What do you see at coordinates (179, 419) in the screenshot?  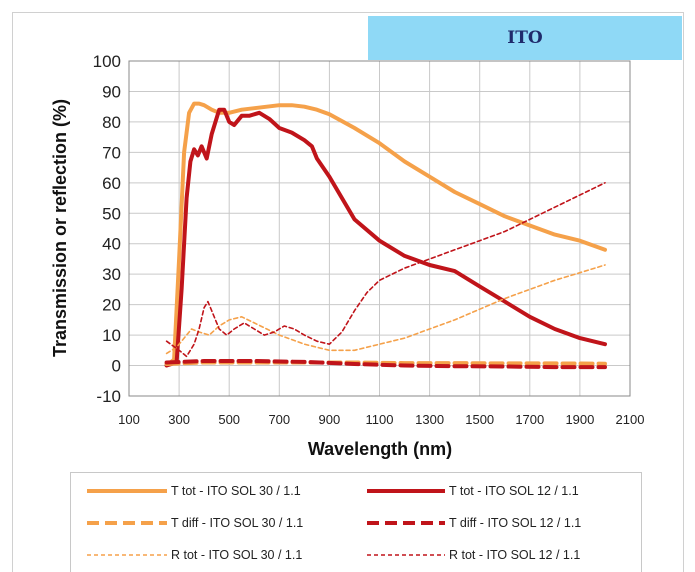 I see `x-tick-label: 300` at bounding box center [179, 419].